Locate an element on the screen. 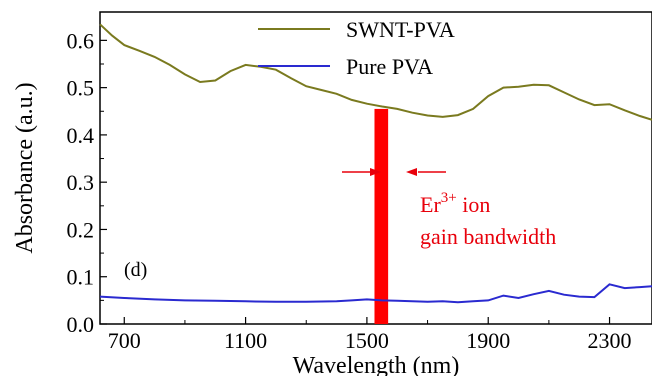  x-tick-label: 1100 is located at coordinates (245, 340).